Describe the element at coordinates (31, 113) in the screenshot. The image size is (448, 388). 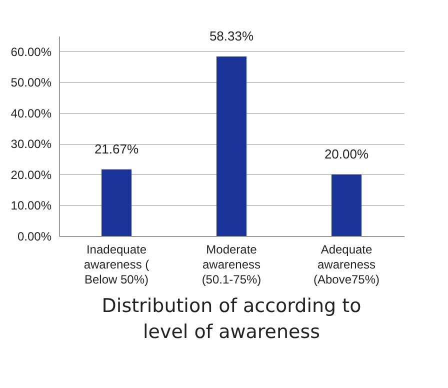
I see `y-tick-label: 40.00%` at that location.